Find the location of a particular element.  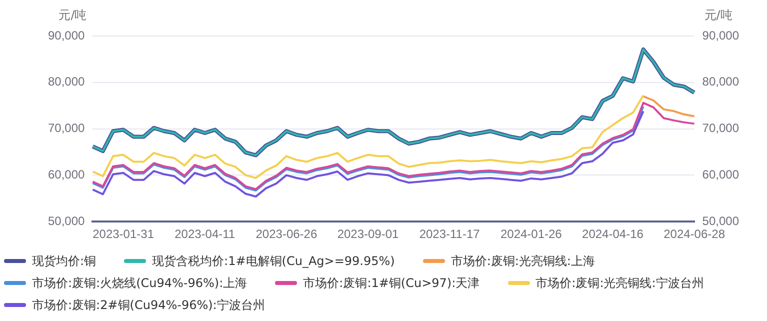

x-tick-label: 2023-06-26 is located at coordinates (287, 234).